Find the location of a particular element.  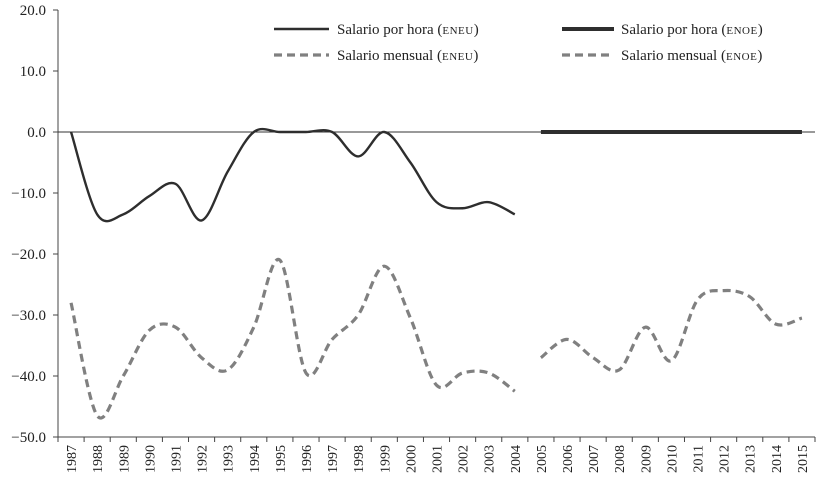

x-tick-label: 2008 is located at coordinates (620, 459).